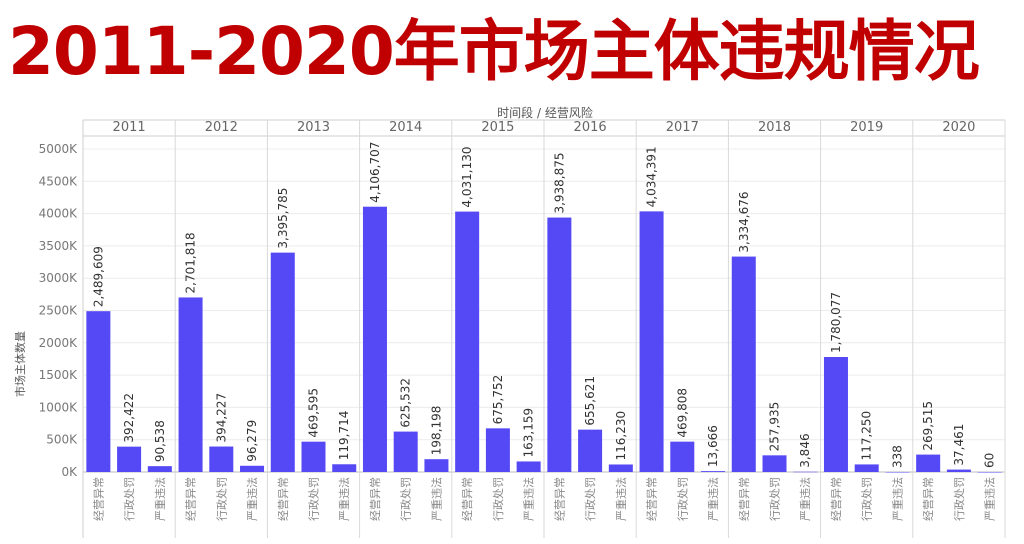 This screenshot has height=544, width=1024. Describe the element at coordinates (69, 472) in the screenshot. I see `y-tick-label: 0K` at that location.